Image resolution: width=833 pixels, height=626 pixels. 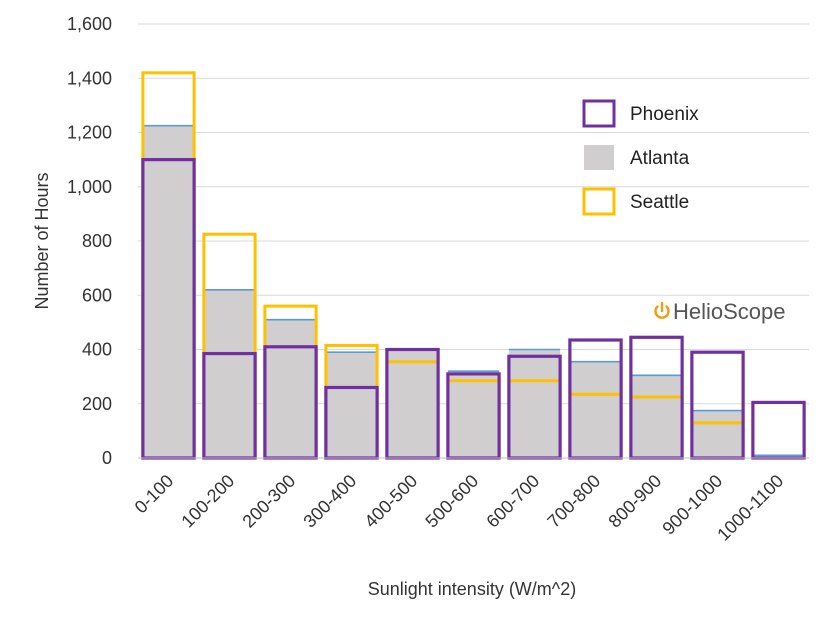 I want to click on brand-name: HelioScope, so click(x=729, y=311).